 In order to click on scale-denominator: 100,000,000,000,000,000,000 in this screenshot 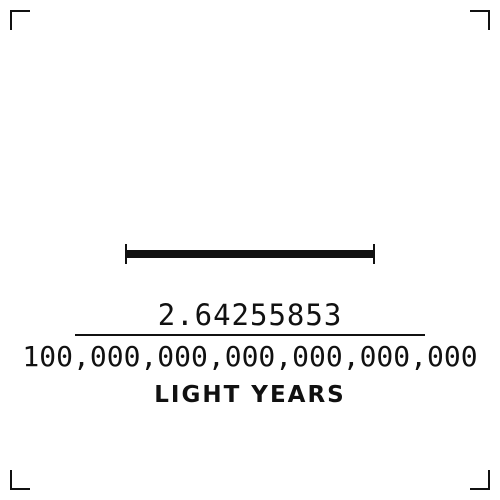, I will do `click(250, 356)`.